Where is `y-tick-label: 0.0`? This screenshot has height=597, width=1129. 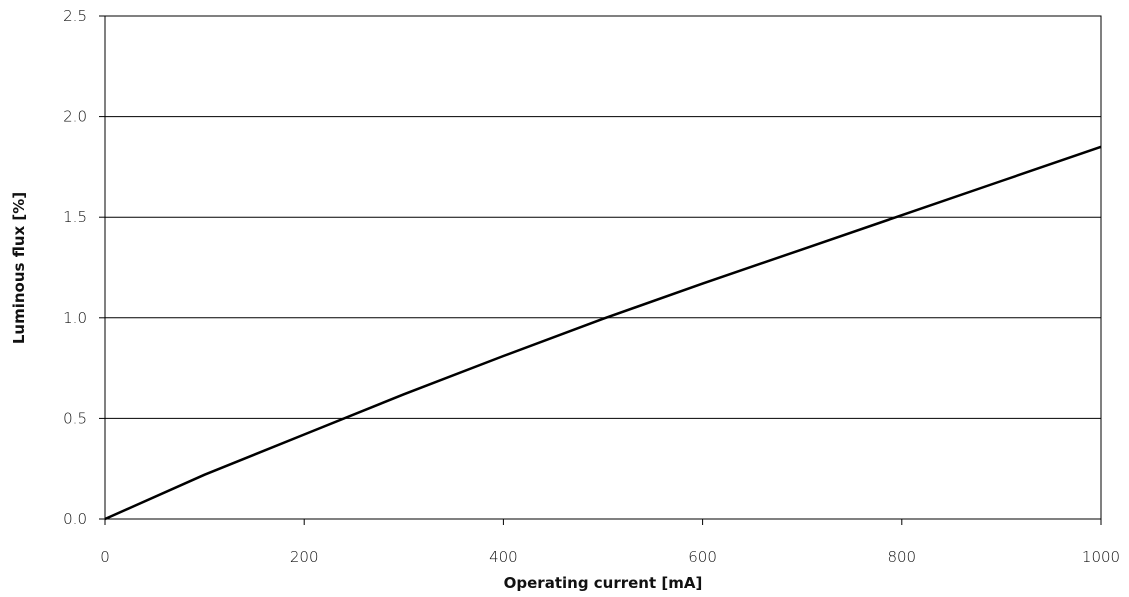
y-tick-label: 0.0 is located at coordinates (75, 519).